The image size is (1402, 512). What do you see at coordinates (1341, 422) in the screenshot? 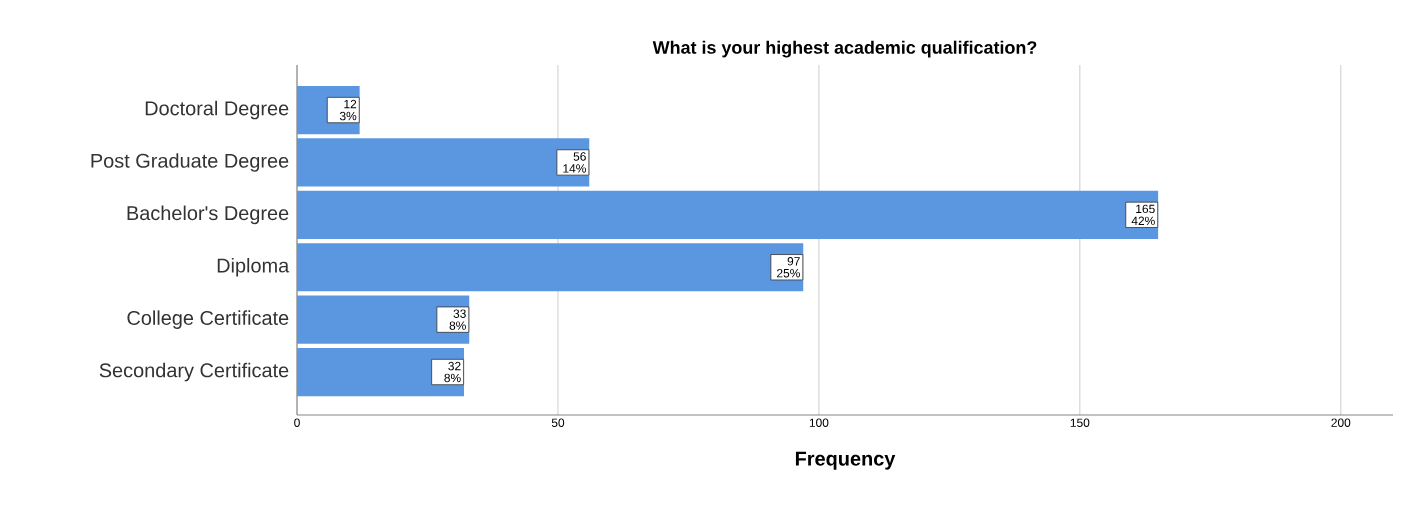
I see `x-tick-label: 200` at bounding box center [1341, 422].